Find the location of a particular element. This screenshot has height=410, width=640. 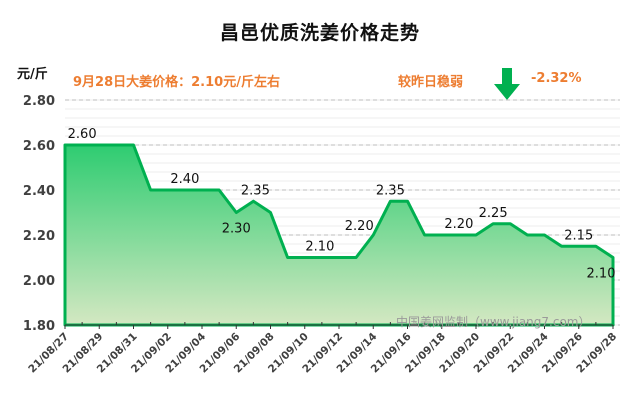

y-tick-label: 1.80 is located at coordinates (39, 326).